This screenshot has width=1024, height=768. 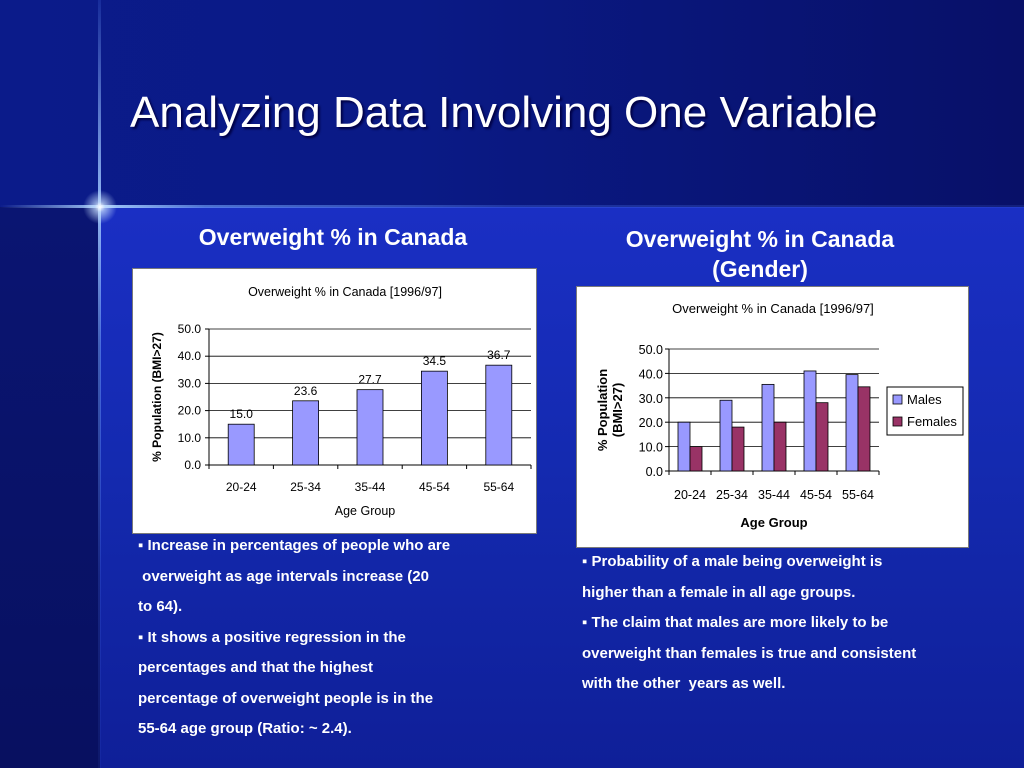 I want to click on right-chart-x-tick-label: 45-54, so click(x=816, y=495).